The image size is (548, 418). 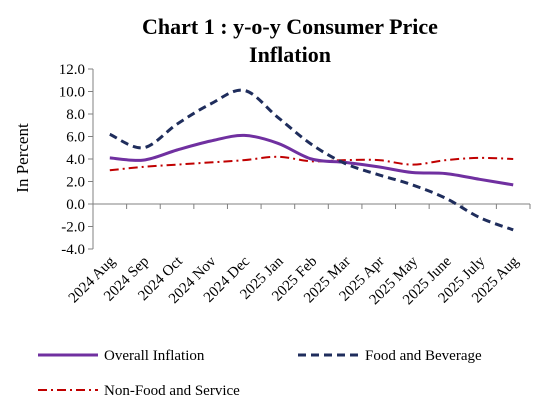 What do you see at coordinates (75, 138) in the screenshot?
I see `y-tick-label: 6.0` at bounding box center [75, 138].